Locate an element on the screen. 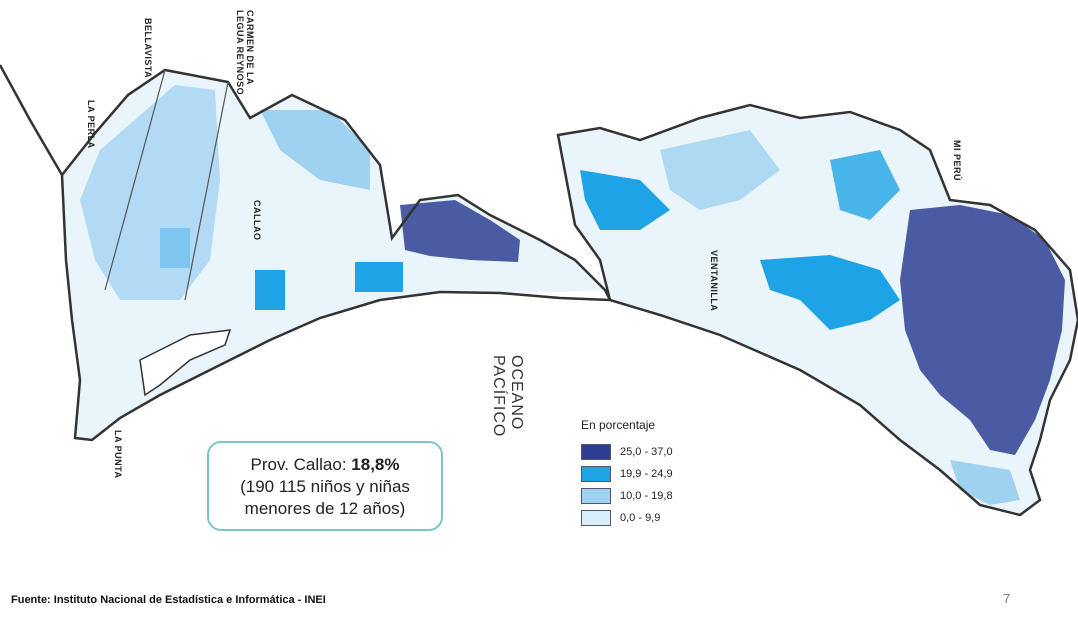 The image size is (1078, 624). label-ventanilla: VENTANILLA is located at coordinates (714, 281).